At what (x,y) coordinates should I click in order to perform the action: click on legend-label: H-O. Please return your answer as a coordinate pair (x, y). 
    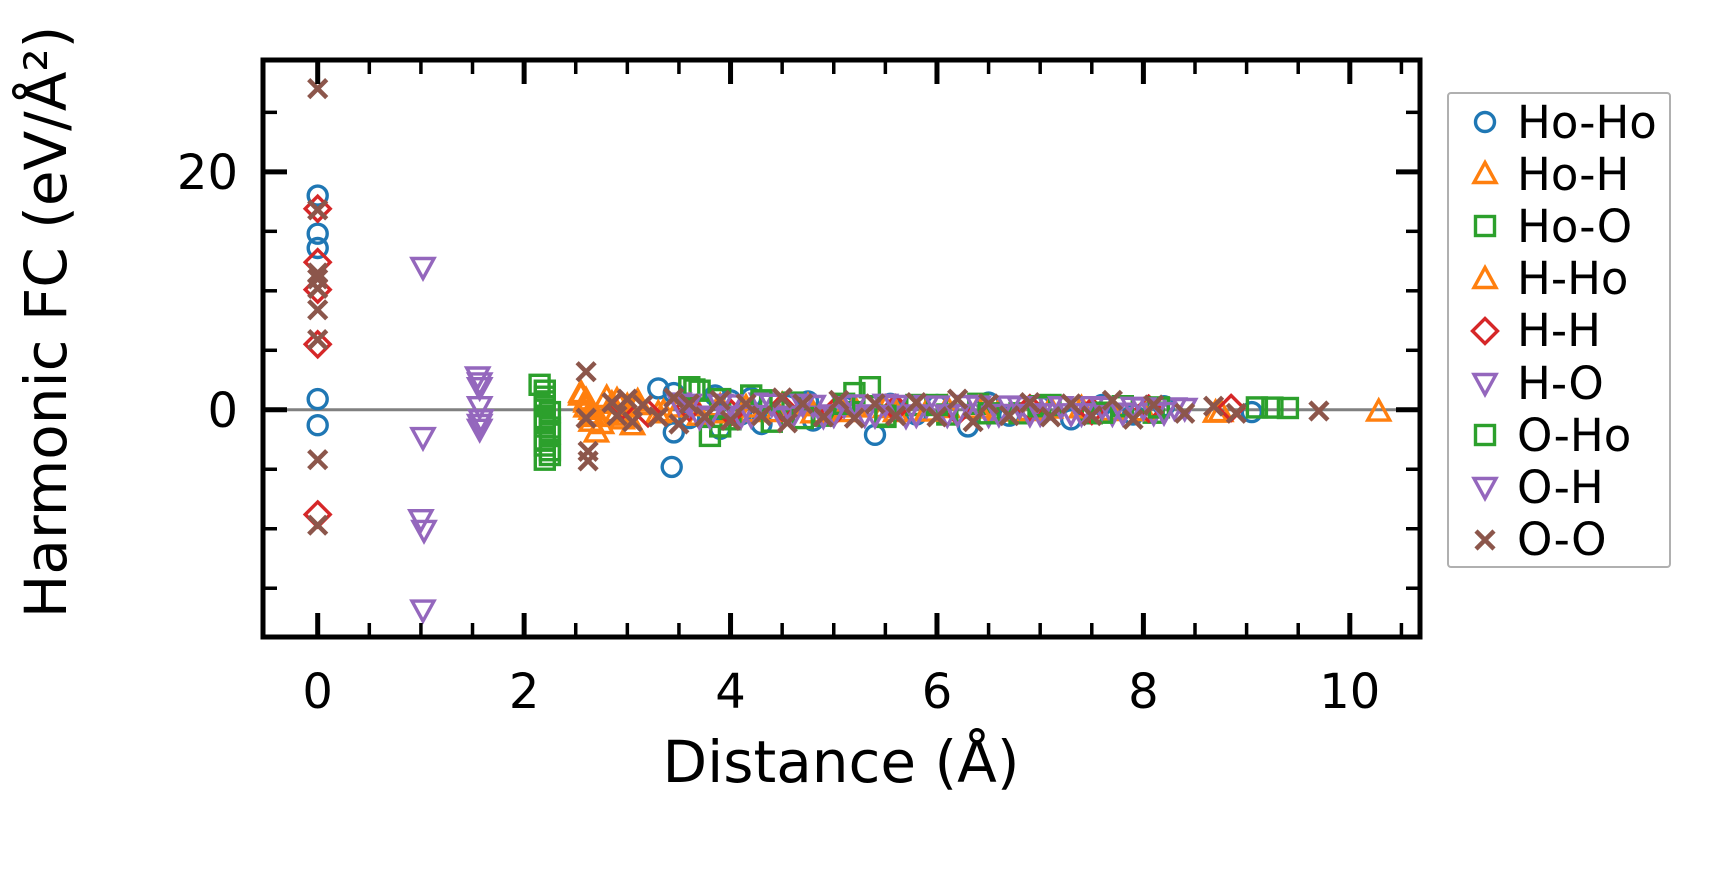
    Looking at the image, I should click on (1560, 383).